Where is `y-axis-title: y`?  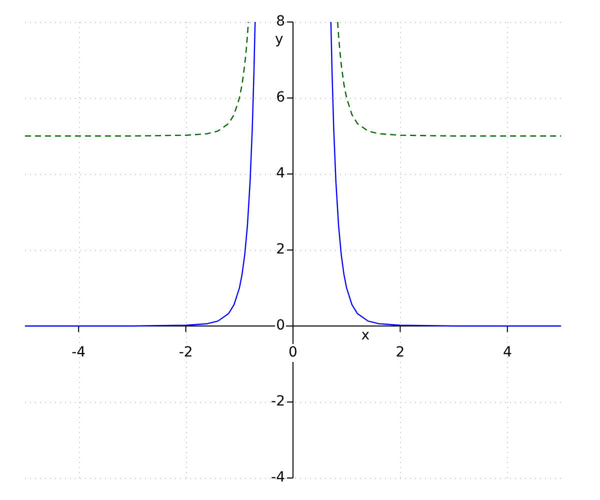
y-axis-title: y is located at coordinates (279, 40).